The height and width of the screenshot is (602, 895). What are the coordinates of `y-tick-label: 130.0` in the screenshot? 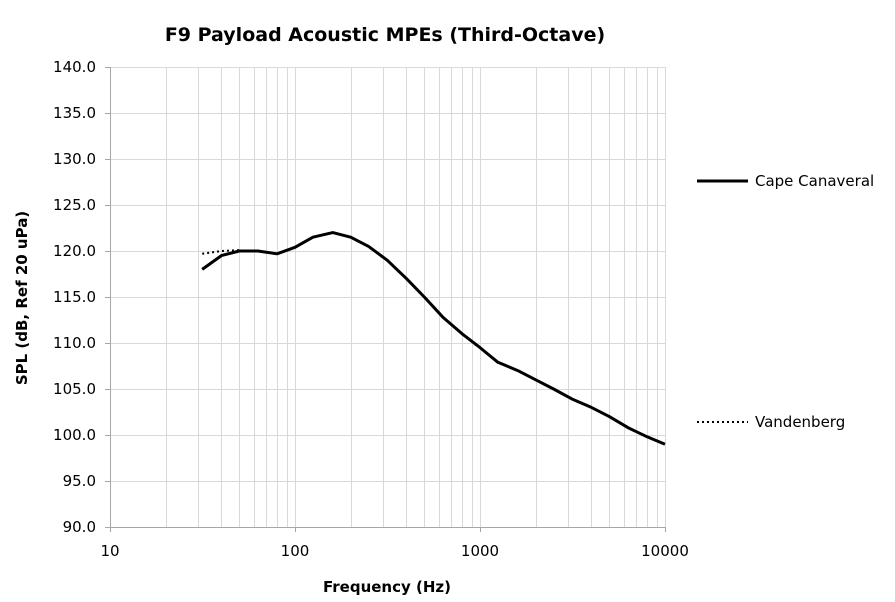 It's located at (74, 159).